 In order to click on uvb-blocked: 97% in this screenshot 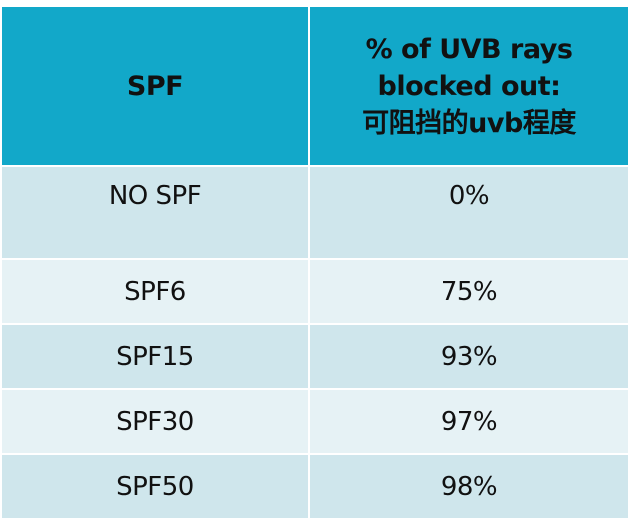, I will do `click(469, 421)`.